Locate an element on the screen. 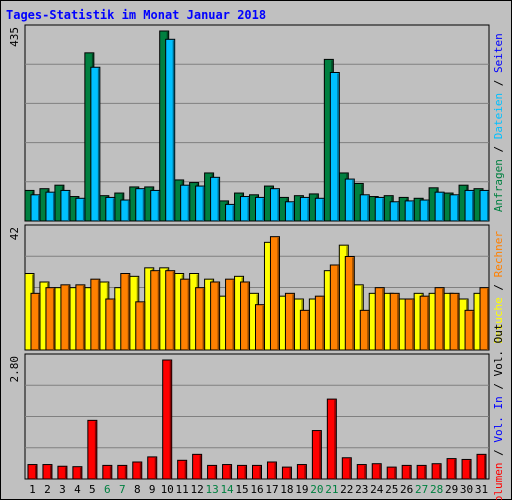  x-tick-label-day-21: 21 is located at coordinates (331, 489).